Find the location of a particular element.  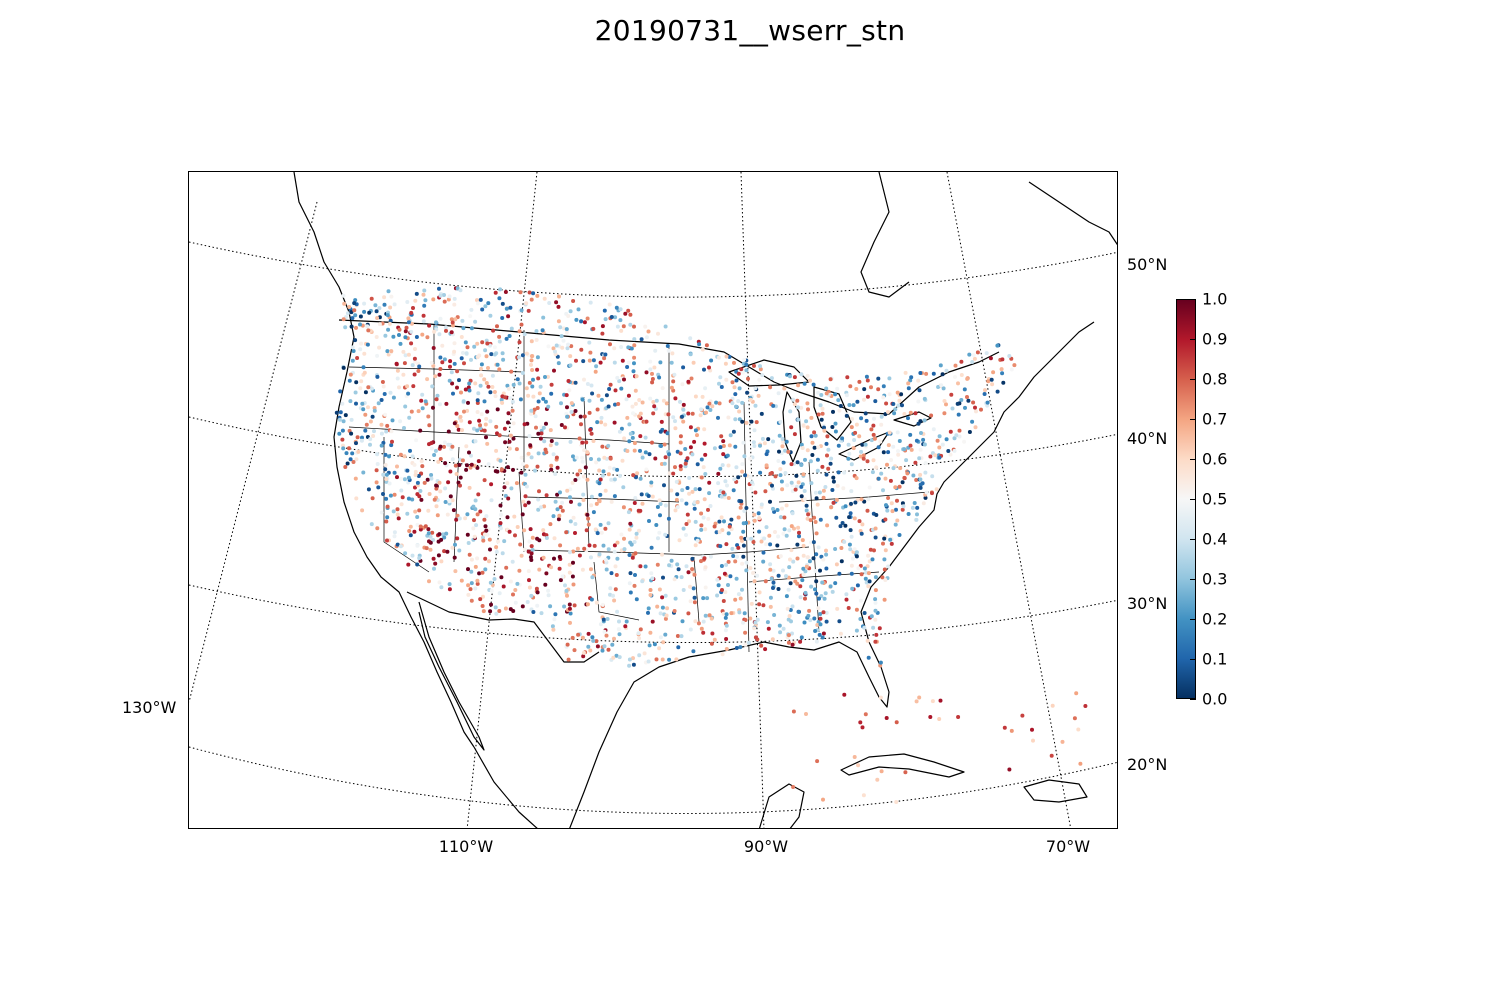

colorbar-tick-mark is located at coordinates (1193, 699).